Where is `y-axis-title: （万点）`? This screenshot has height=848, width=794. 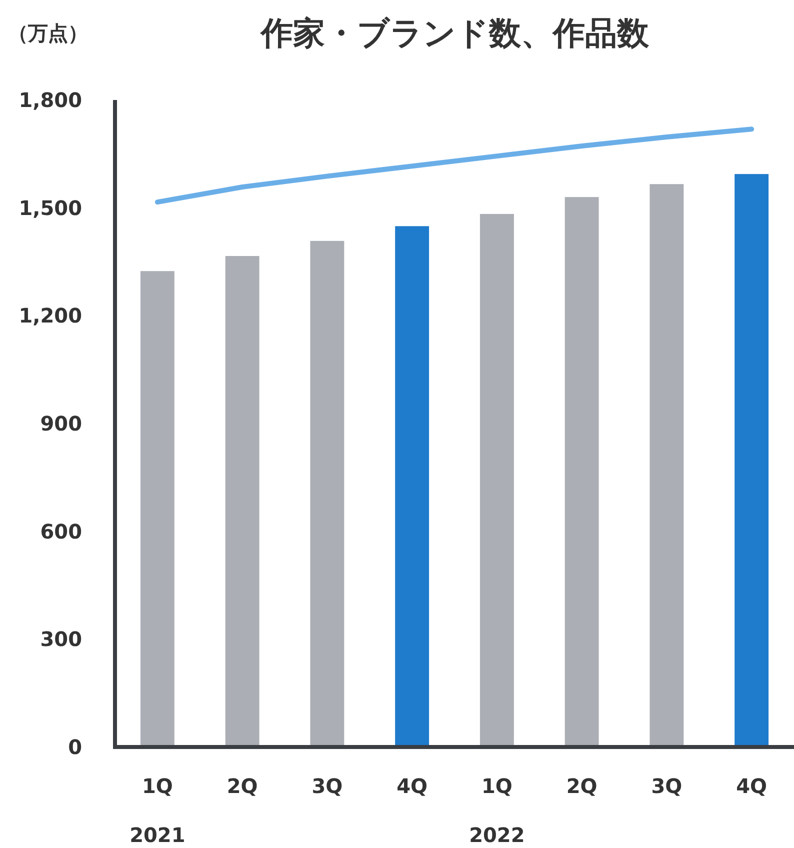 y-axis-title: （万点） is located at coordinates (48, 33).